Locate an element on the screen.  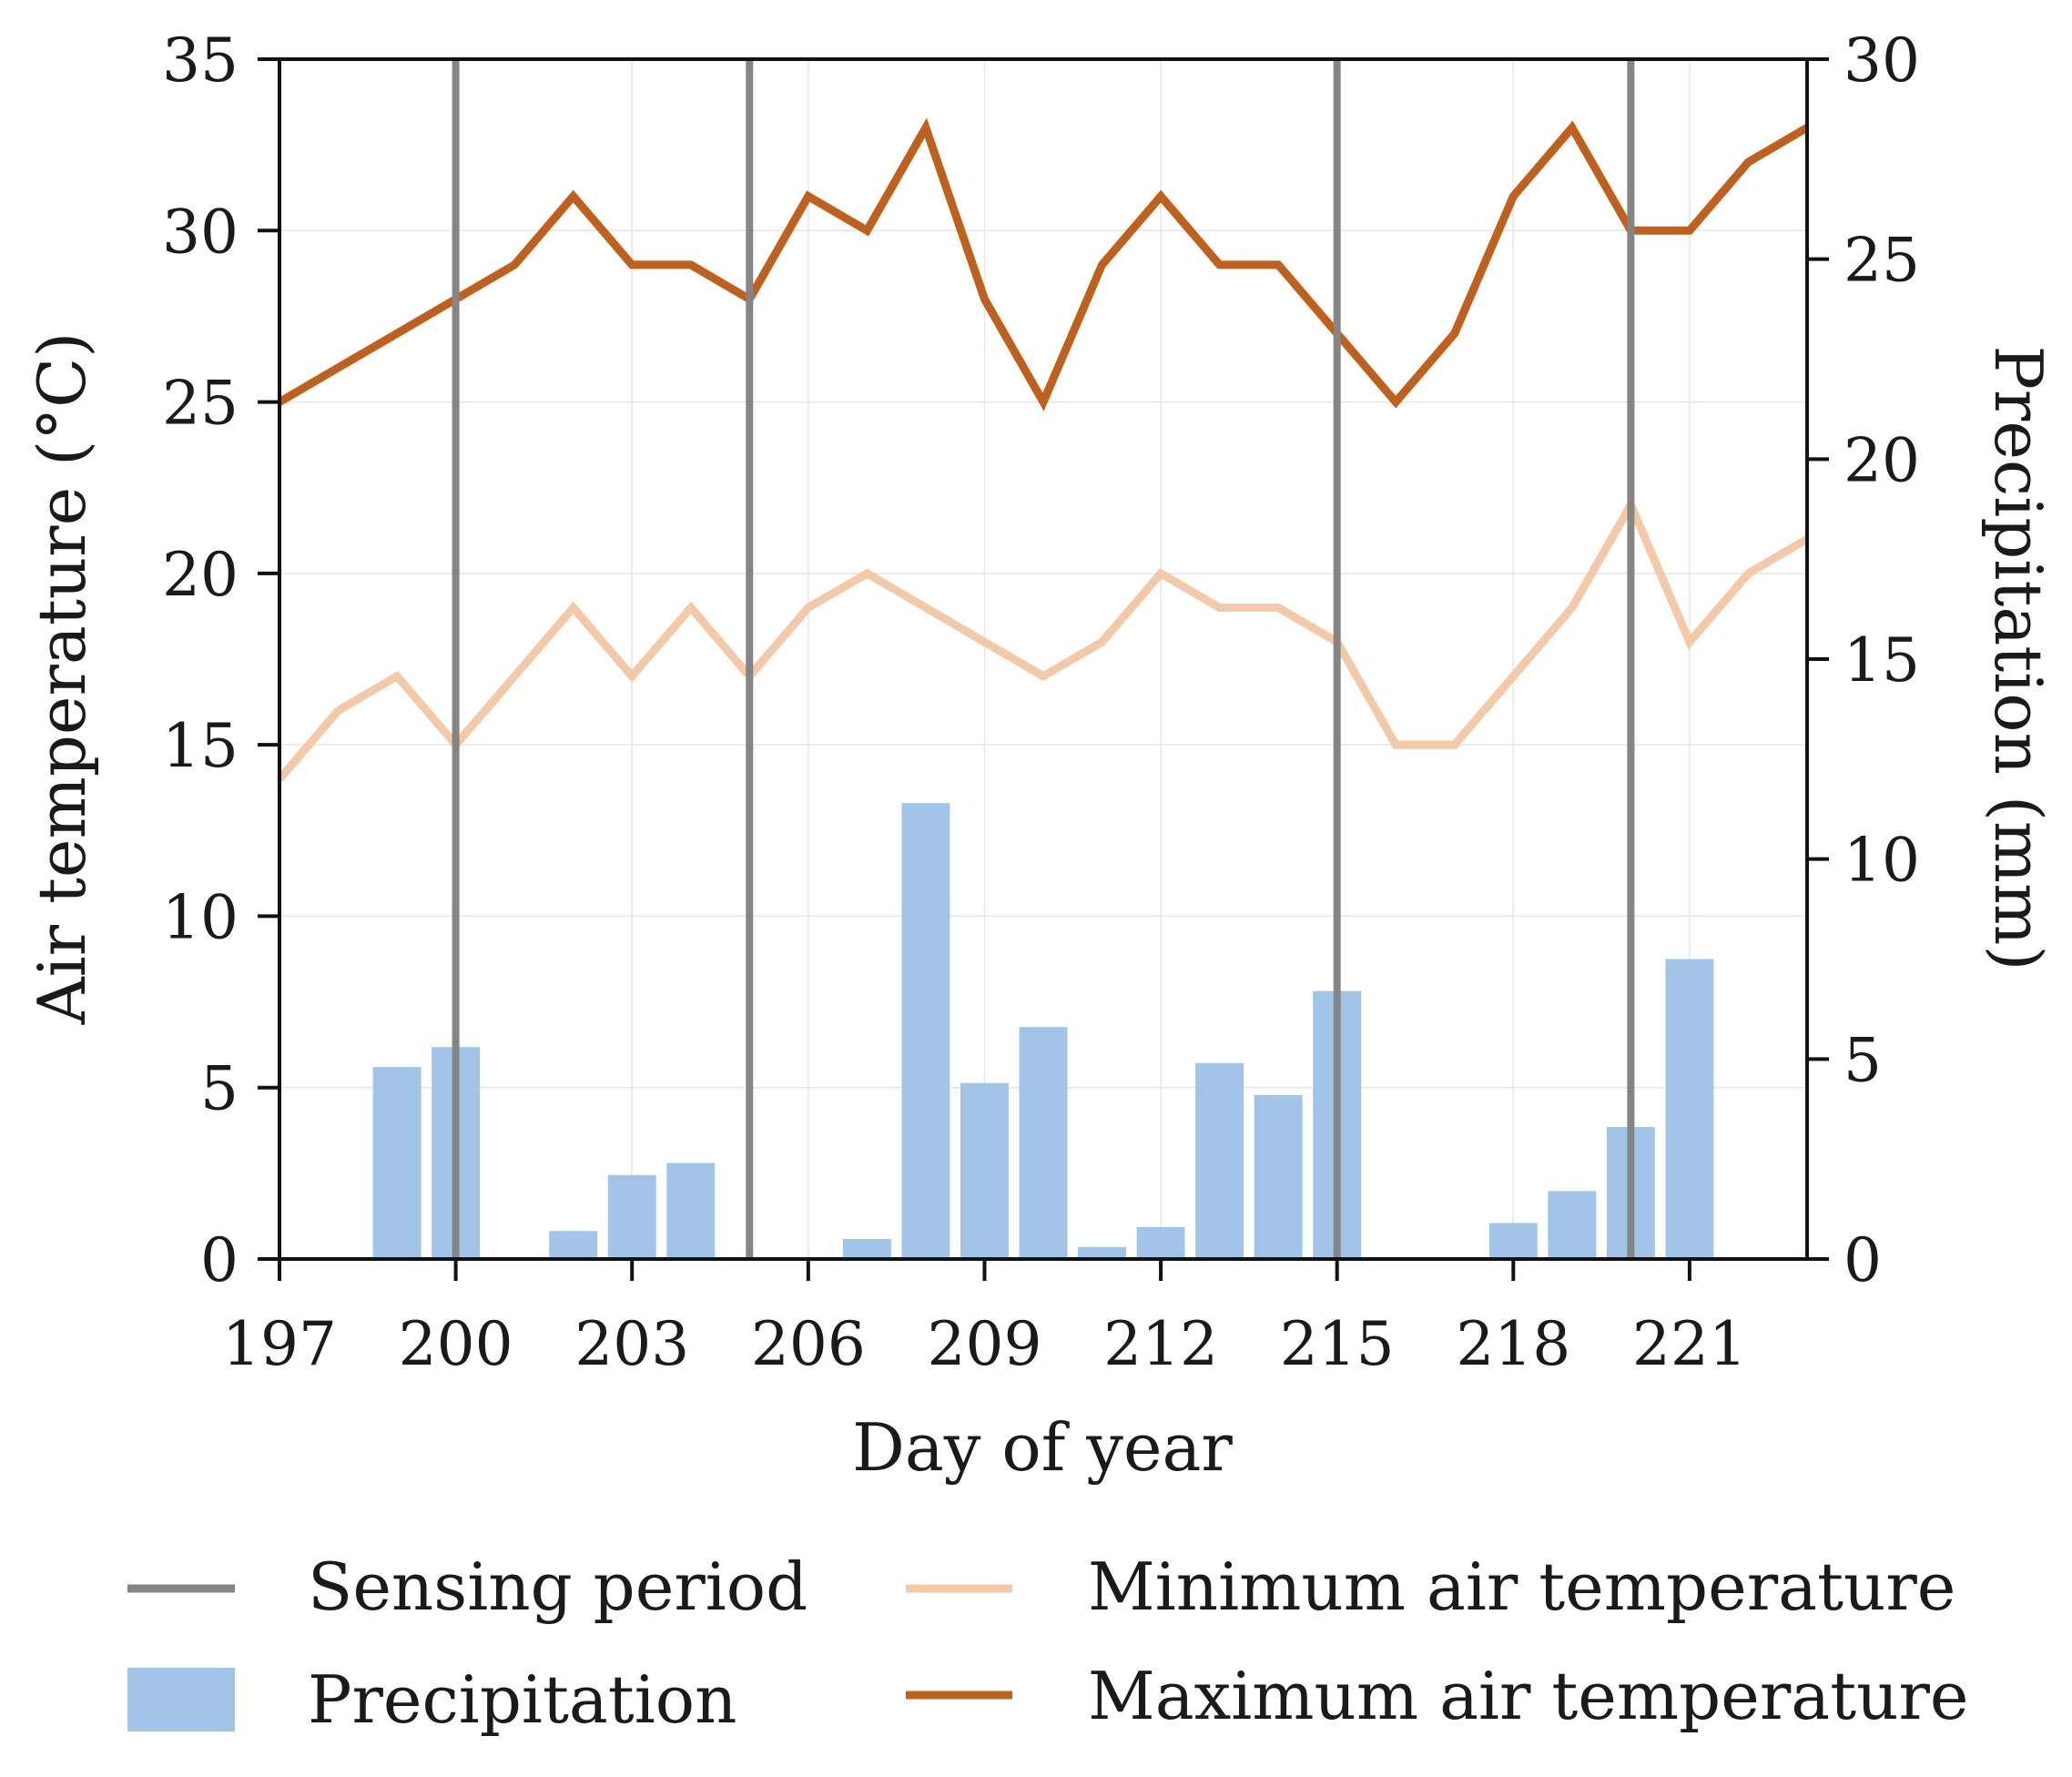
minimum-temperature-line is located at coordinates (1043, 638).